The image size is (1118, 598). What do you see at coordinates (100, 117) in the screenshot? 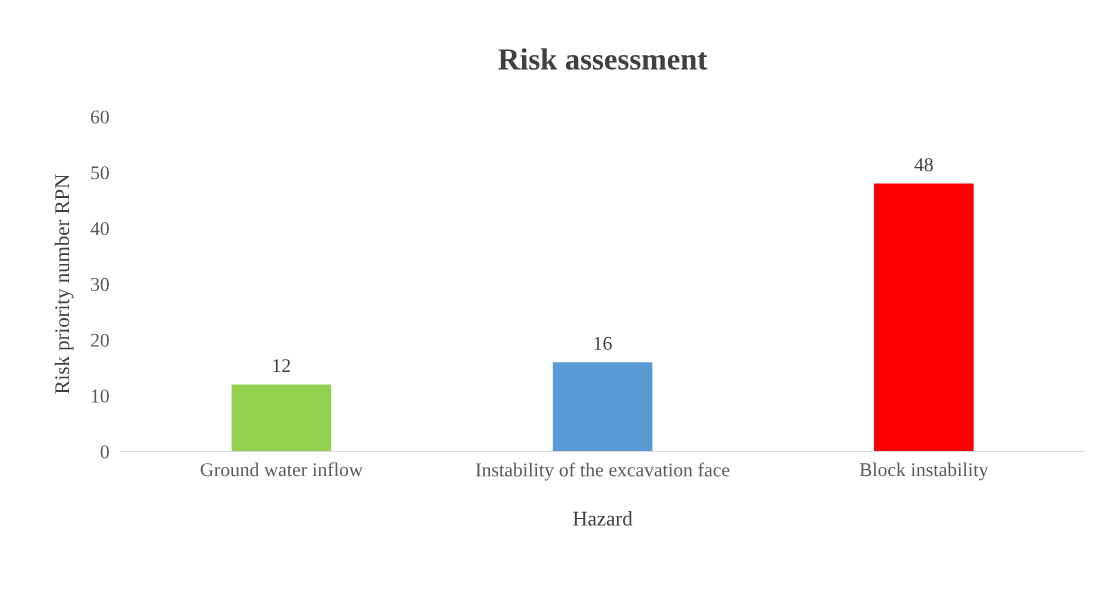
I see `y-tick-label: 60` at bounding box center [100, 117].